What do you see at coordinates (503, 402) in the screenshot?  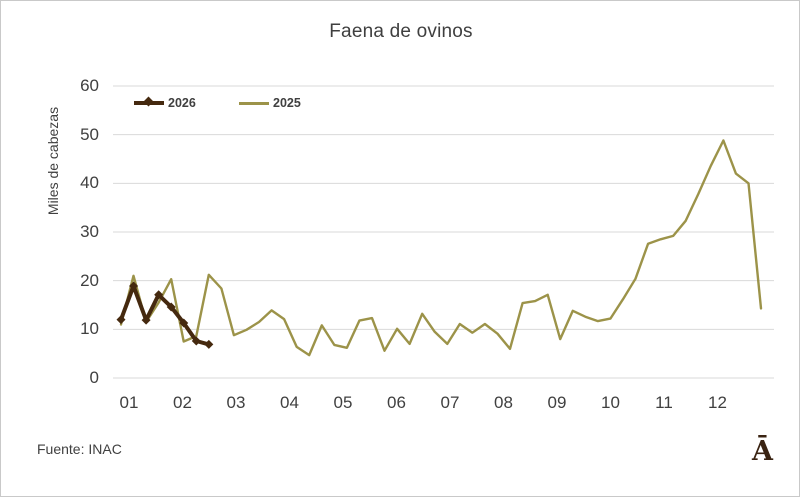 I see `x-tick-label: 08` at bounding box center [503, 402].